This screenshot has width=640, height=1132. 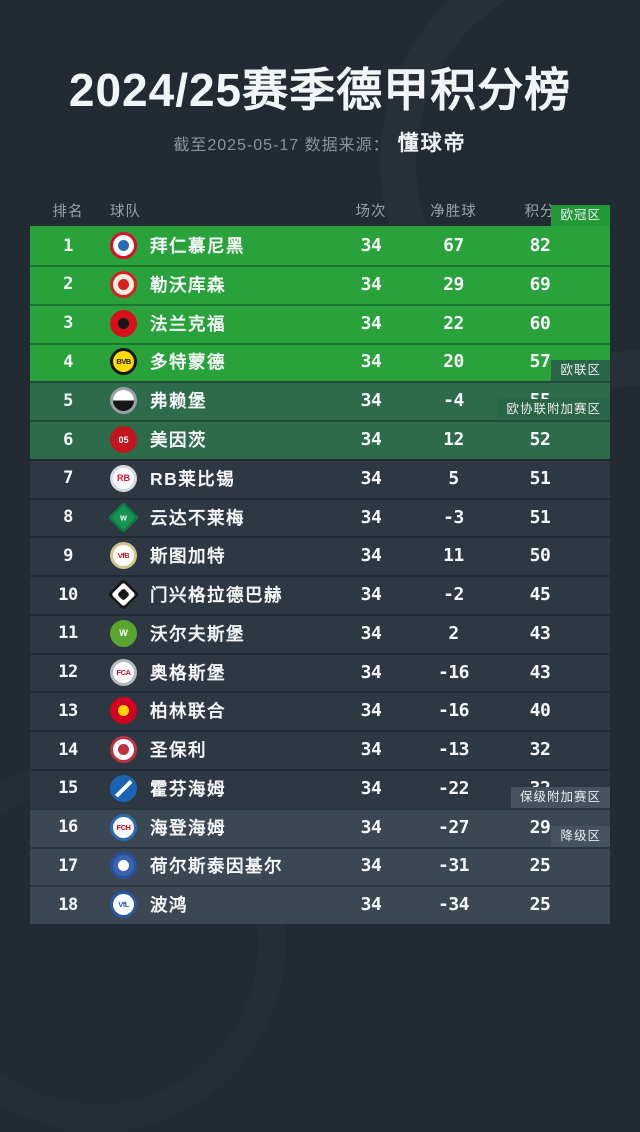 I want to click on rank-cell: 10, so click(x=68, y=594).